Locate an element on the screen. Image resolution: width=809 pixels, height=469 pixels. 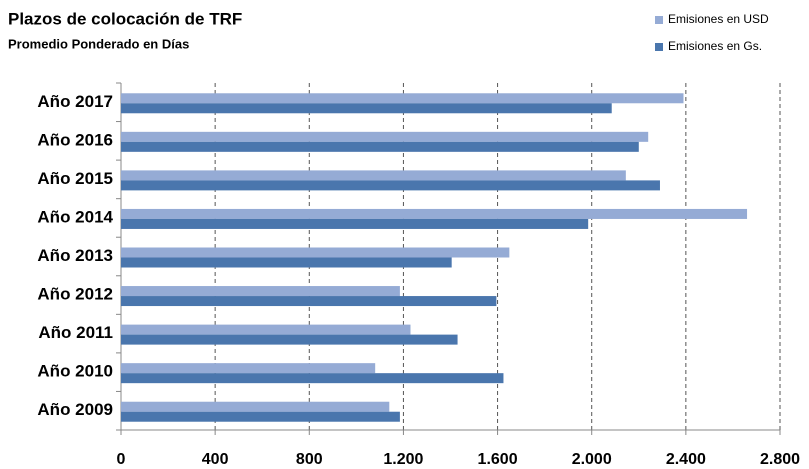
y-tick-label: Año 2014 is located at coordinates (75, 216).